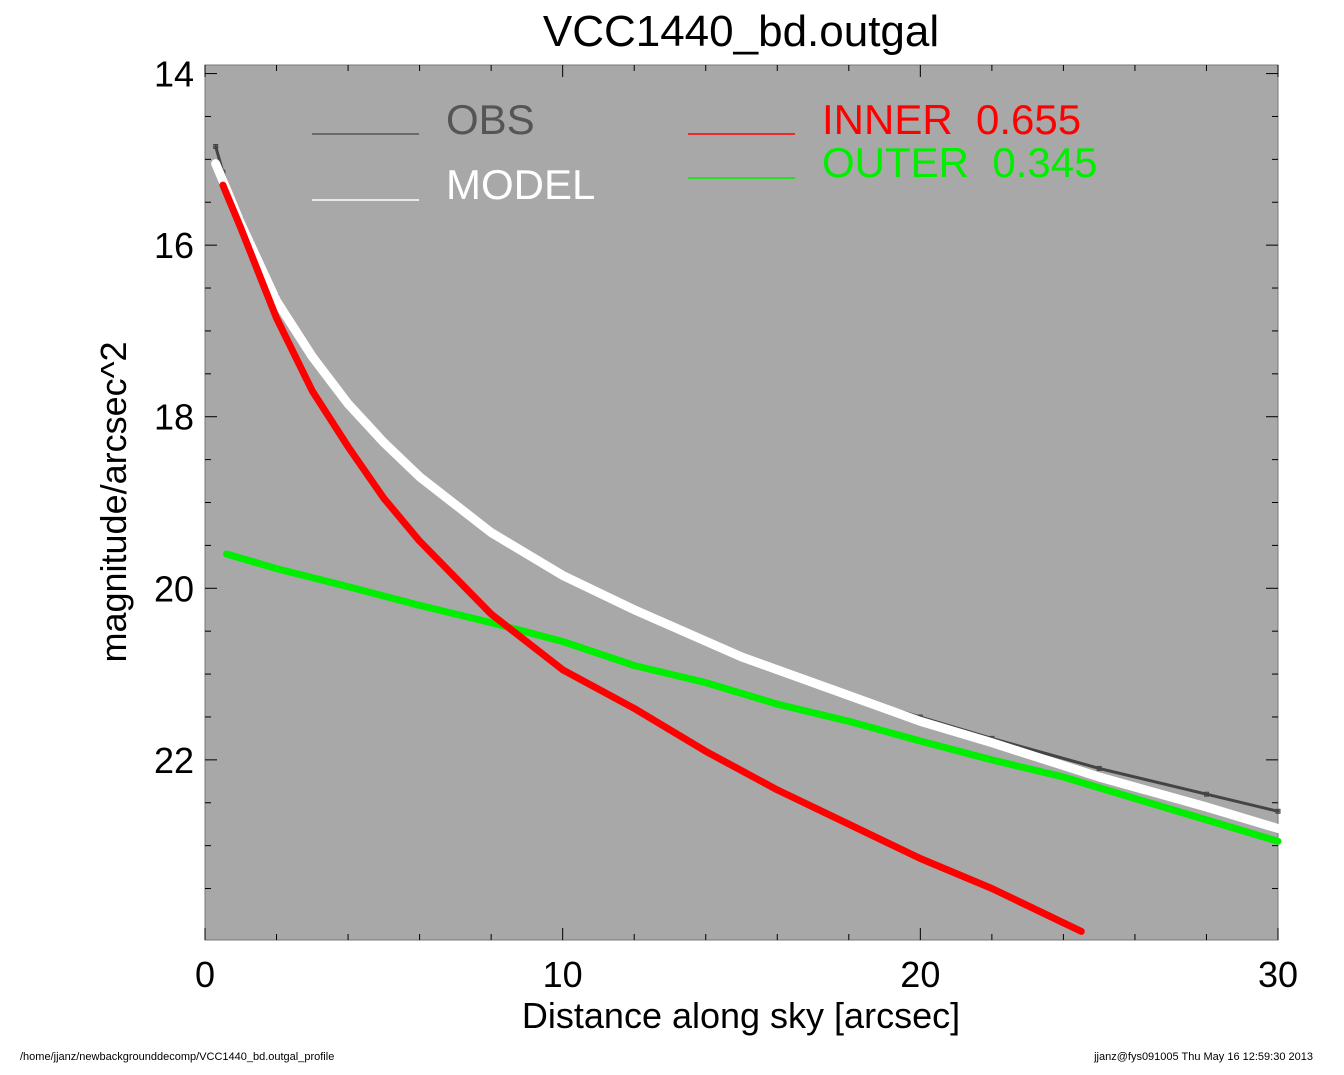 The width and height of the screenshot is (1344, 1075). Describe the element at coordinates (1278, 974) in the screenshot. I see `x-tick-label: 30` at that location.